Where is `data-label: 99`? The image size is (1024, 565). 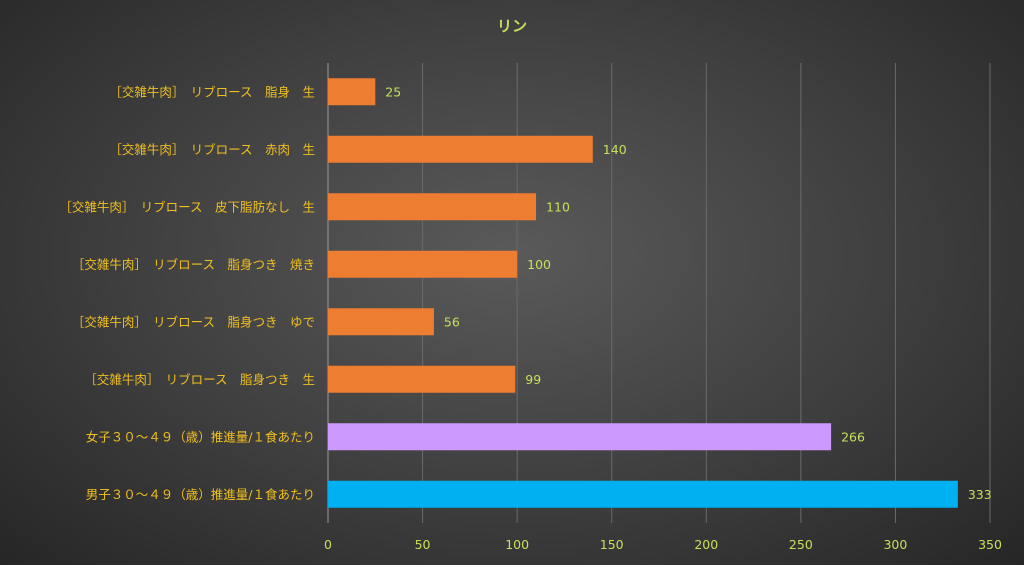 data-label: 99 is located at coordinates (533, 379).